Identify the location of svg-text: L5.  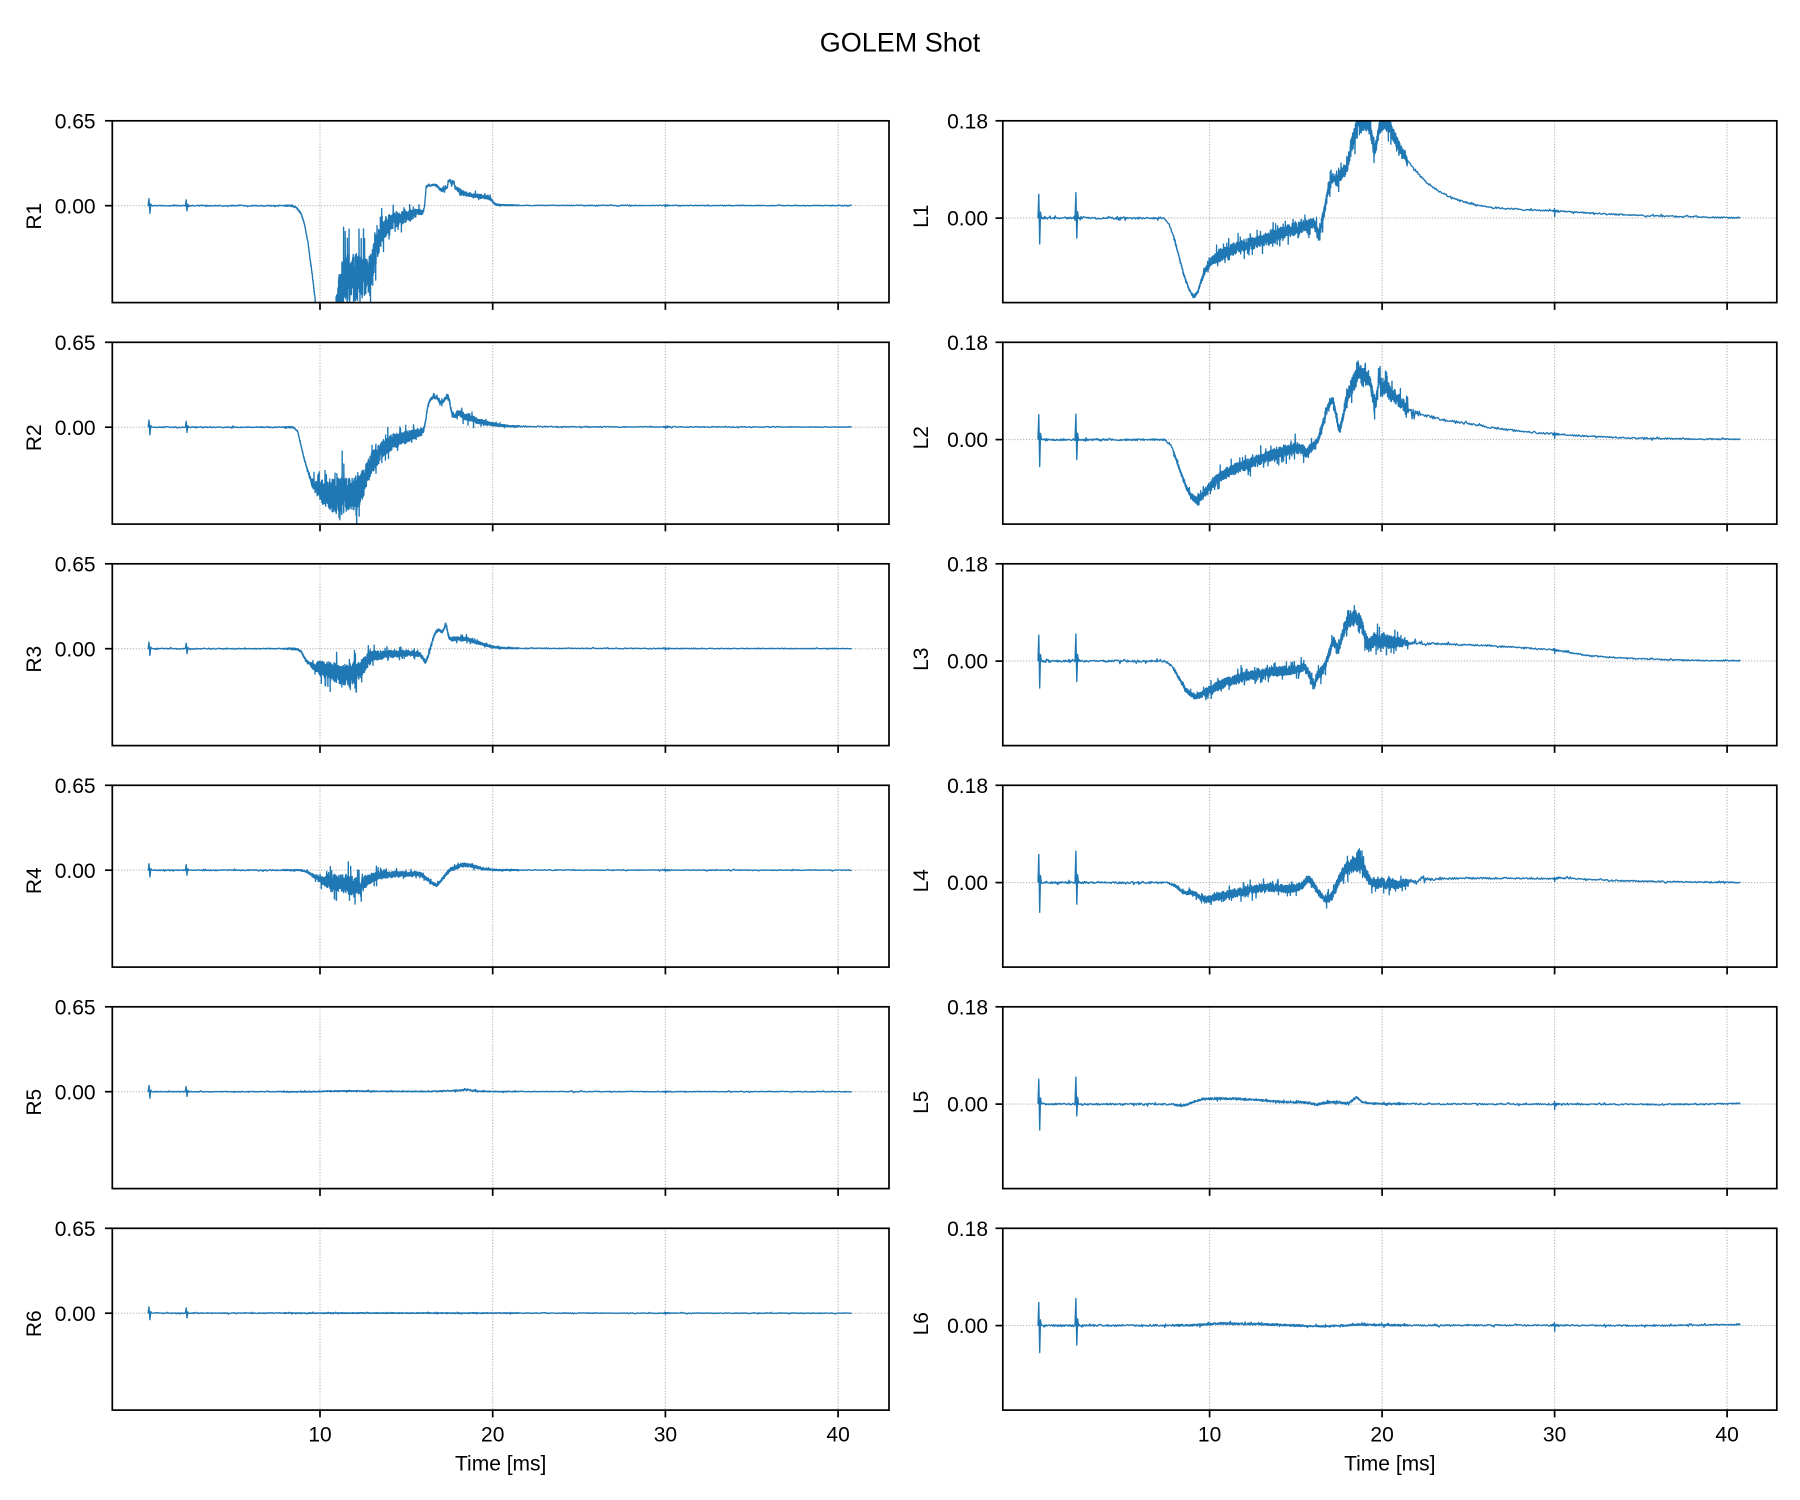
(921, 1102).